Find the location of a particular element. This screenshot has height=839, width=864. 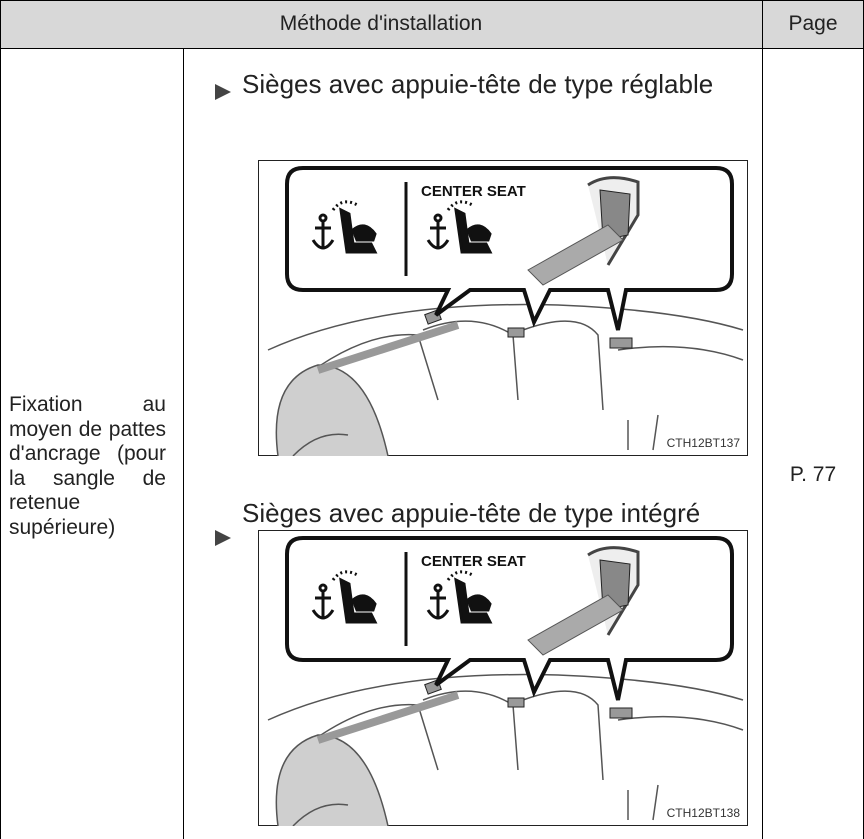

figure-code: CTH12BT138 is located at coordinates (704, 813).